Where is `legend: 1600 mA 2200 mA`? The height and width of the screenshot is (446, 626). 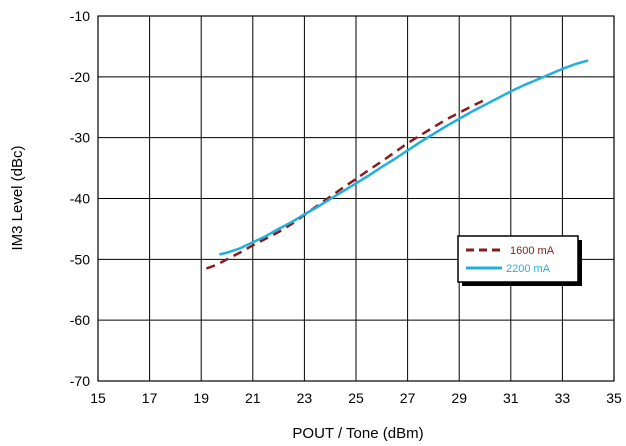 legend: 1600 mA 2200 mA is located at coordinates (519, 260).